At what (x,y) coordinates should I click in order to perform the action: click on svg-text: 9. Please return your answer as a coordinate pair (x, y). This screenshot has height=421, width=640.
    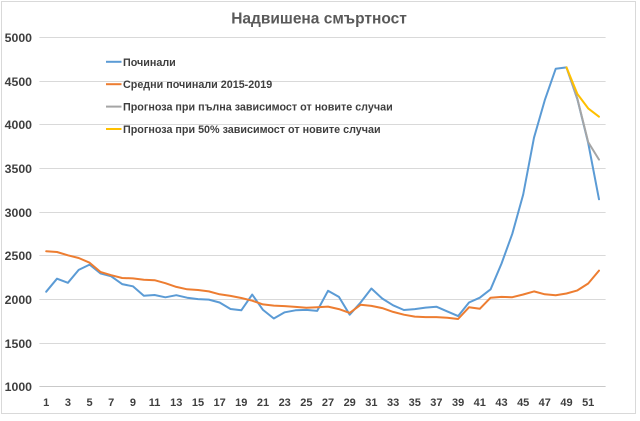
    Looking at the image, I should click on (133, 403).